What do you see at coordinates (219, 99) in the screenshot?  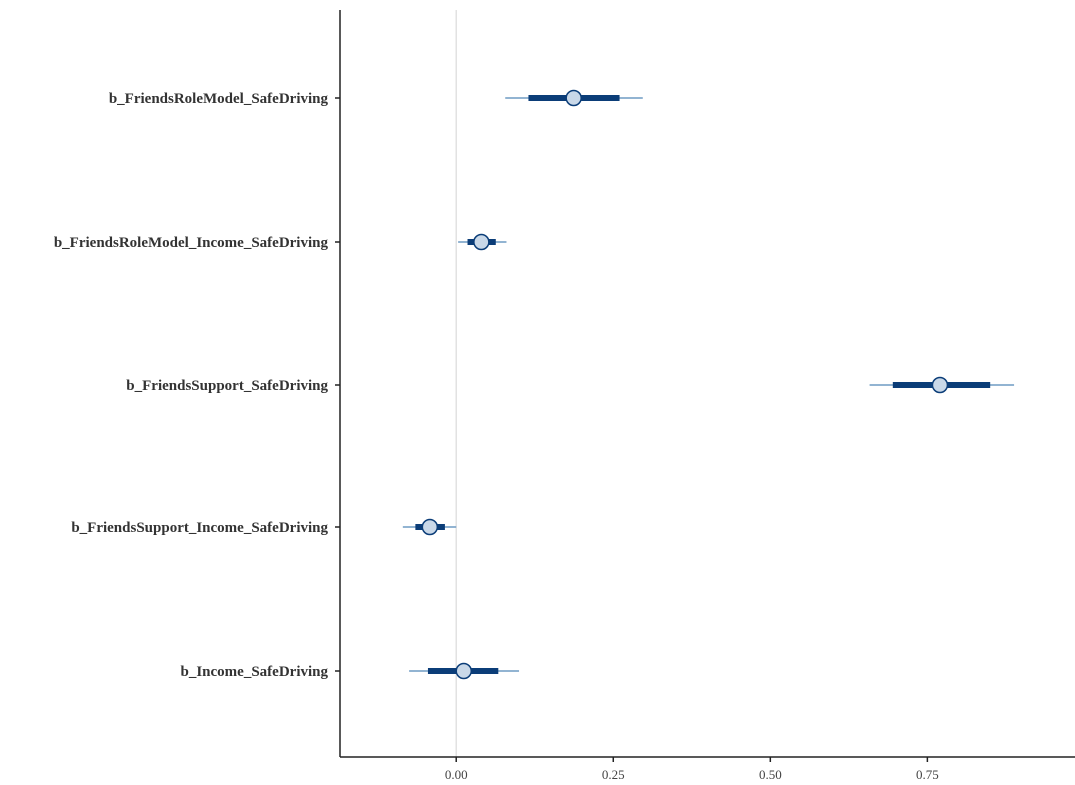 I see `y-tick-label: b_FriendsRoleModel_SafeDriving` at bounding box center [219, 99].